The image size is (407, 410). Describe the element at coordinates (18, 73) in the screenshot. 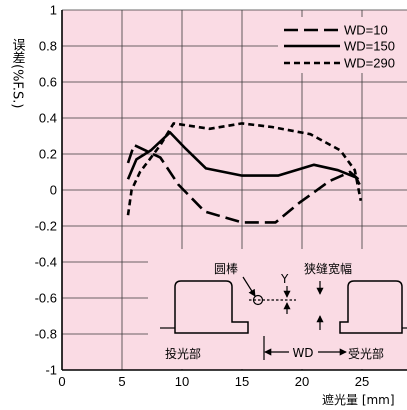

I see `y-axis-title: 误差(%F.S.)` at that location.